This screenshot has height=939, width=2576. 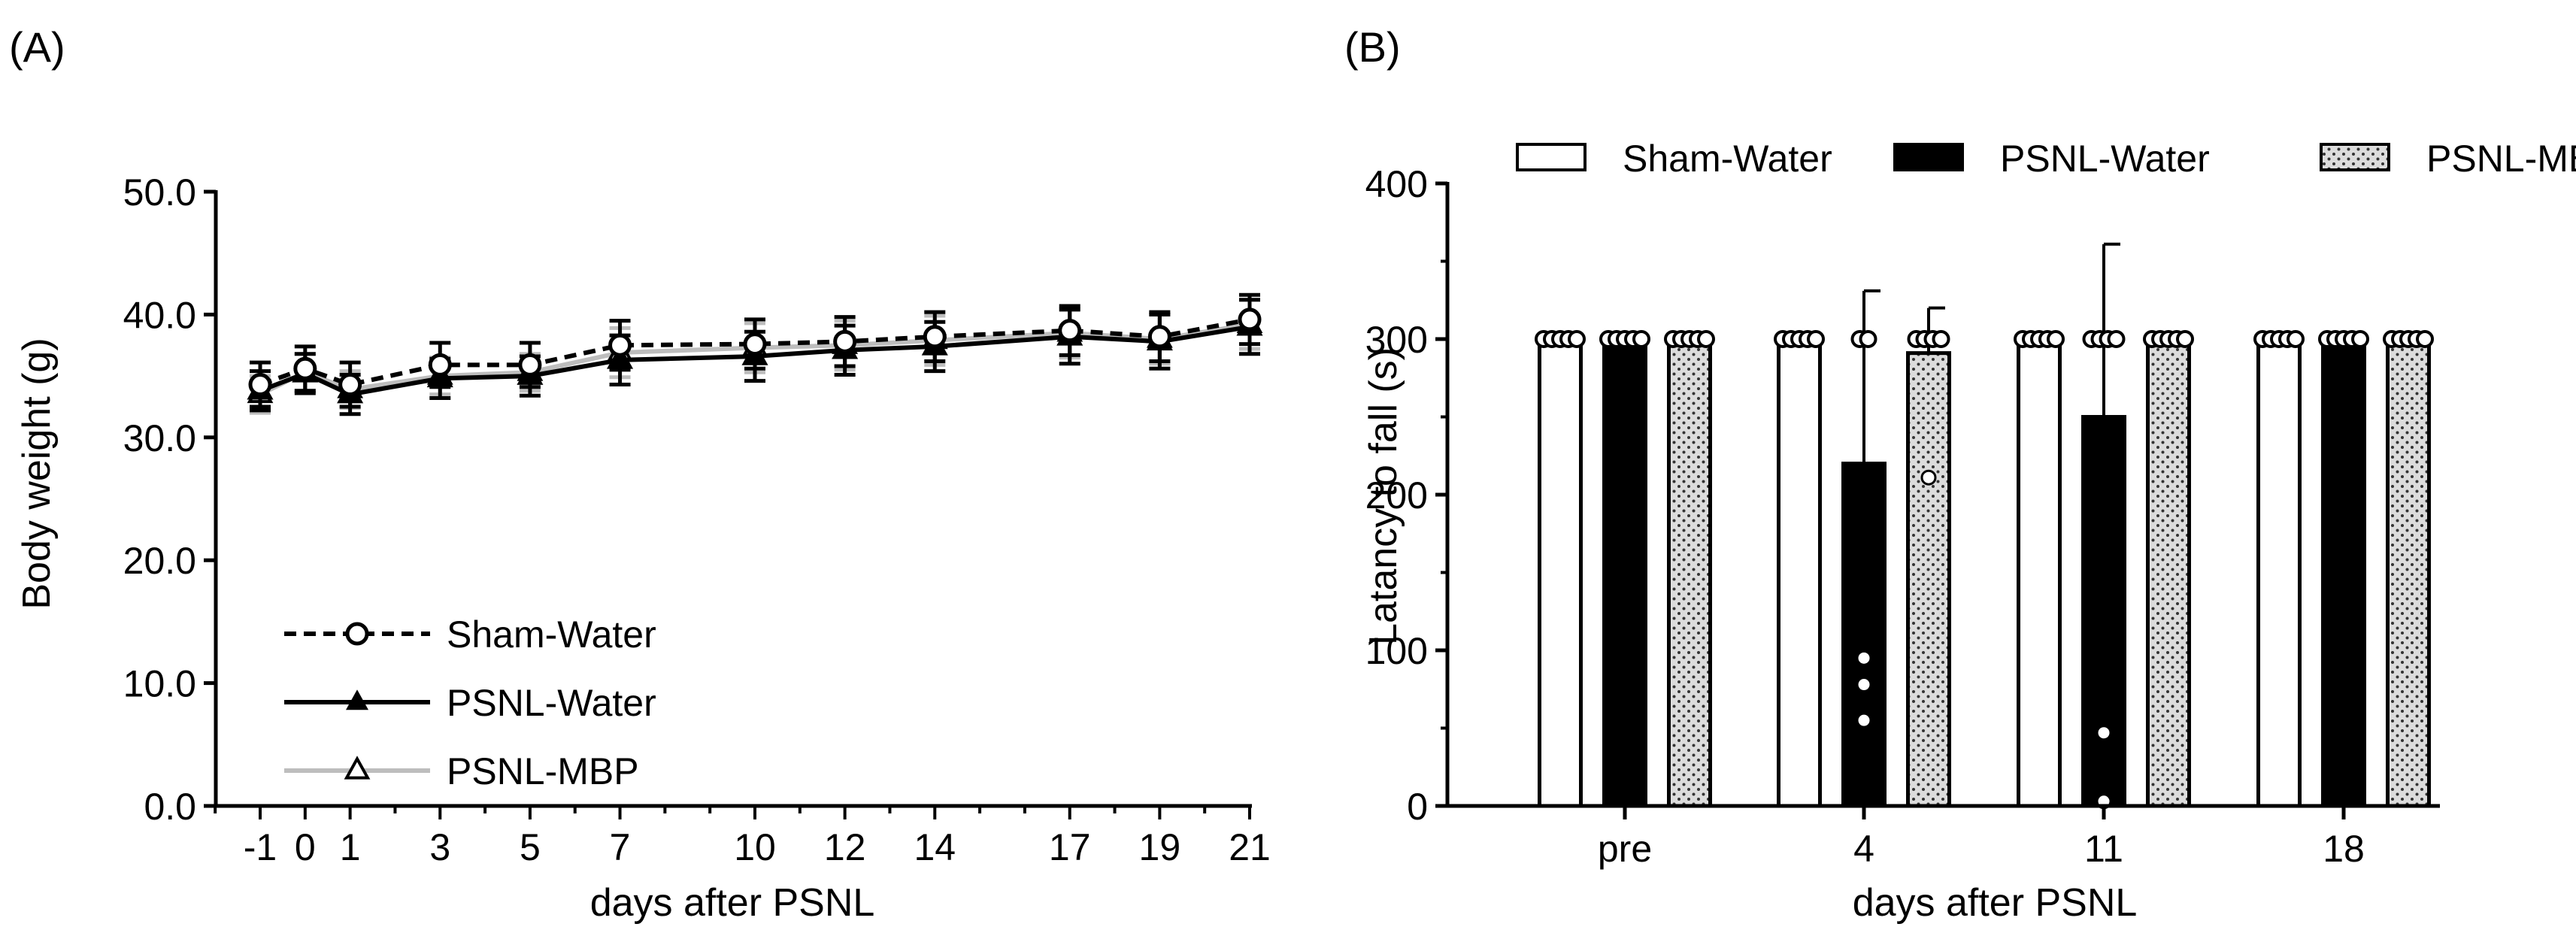 I want to click on panel-a-x-tick-label: -1, so click(x=260, y=847).